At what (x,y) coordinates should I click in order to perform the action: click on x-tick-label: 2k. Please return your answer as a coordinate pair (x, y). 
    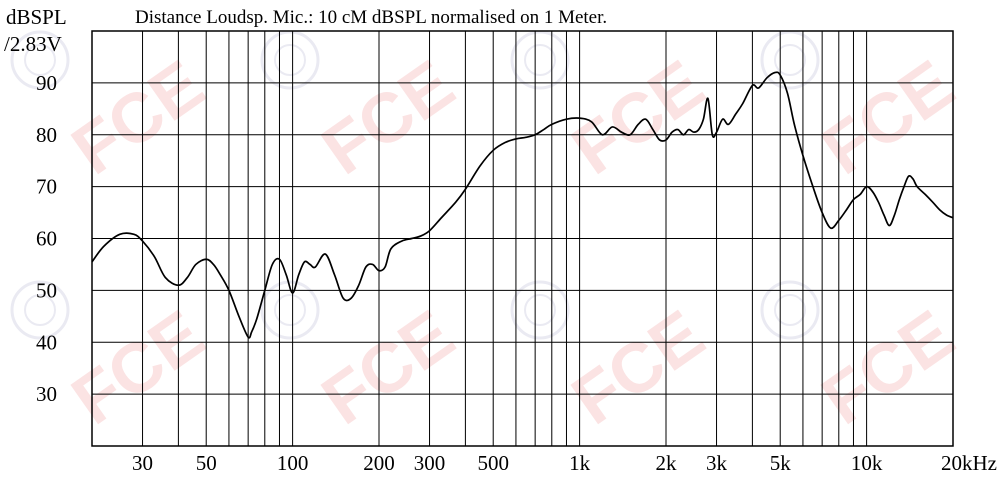
    Looking at the image, I should click on (667, 463).